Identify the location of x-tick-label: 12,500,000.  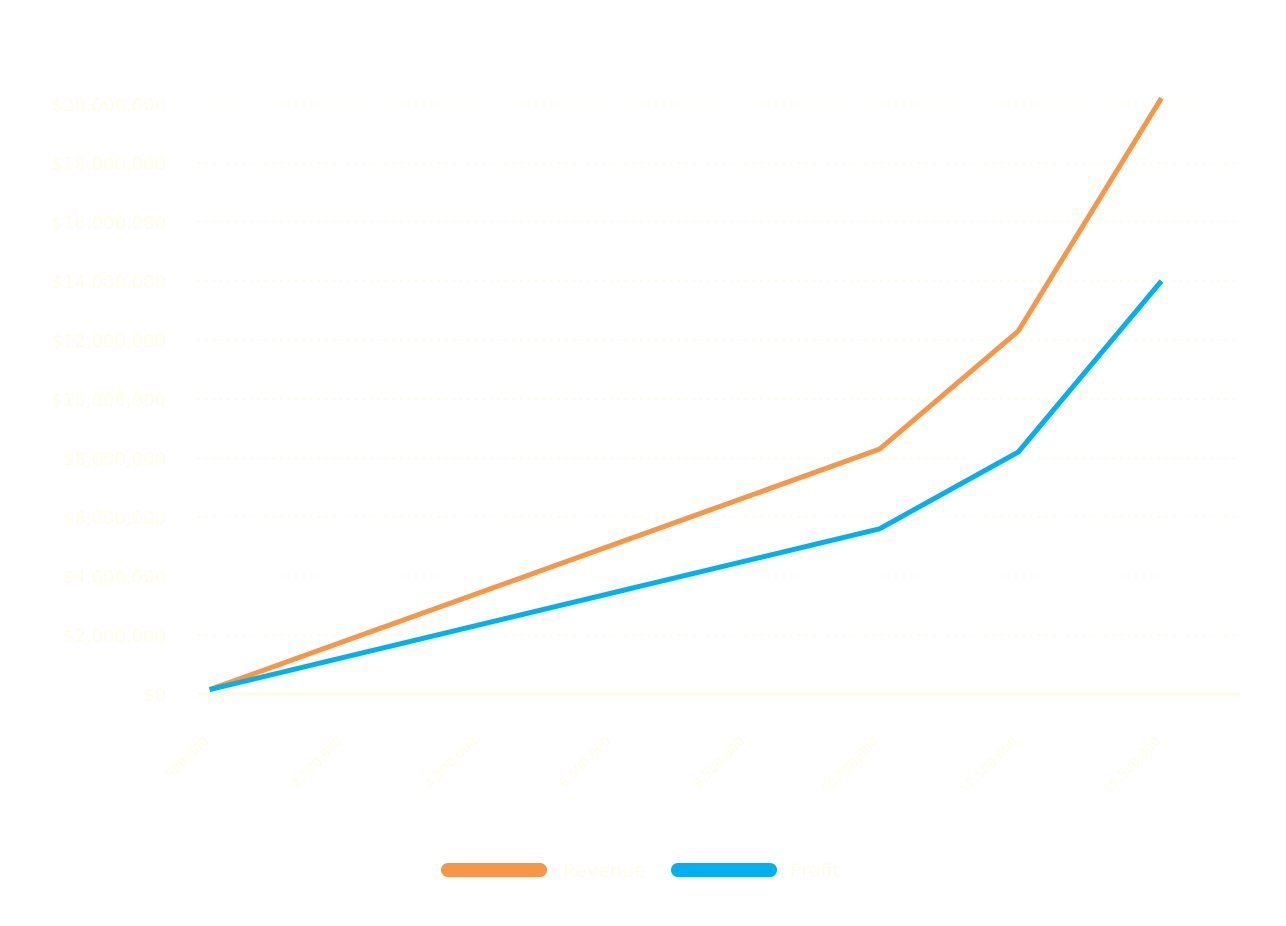
(989, 765).